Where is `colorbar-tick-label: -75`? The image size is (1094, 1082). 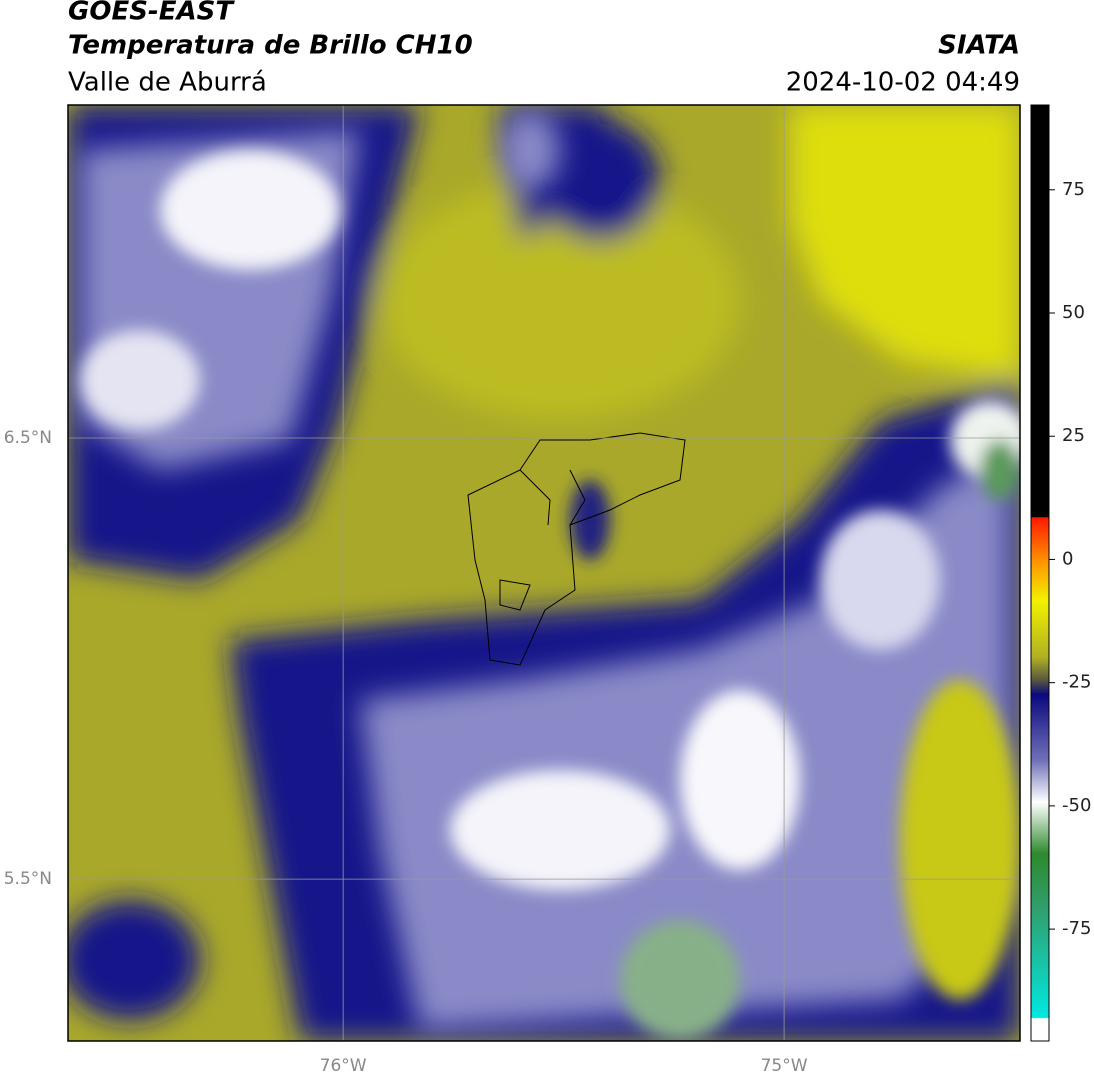
colorbar-tick-label: -75 is located at coordinates (1076, 928).